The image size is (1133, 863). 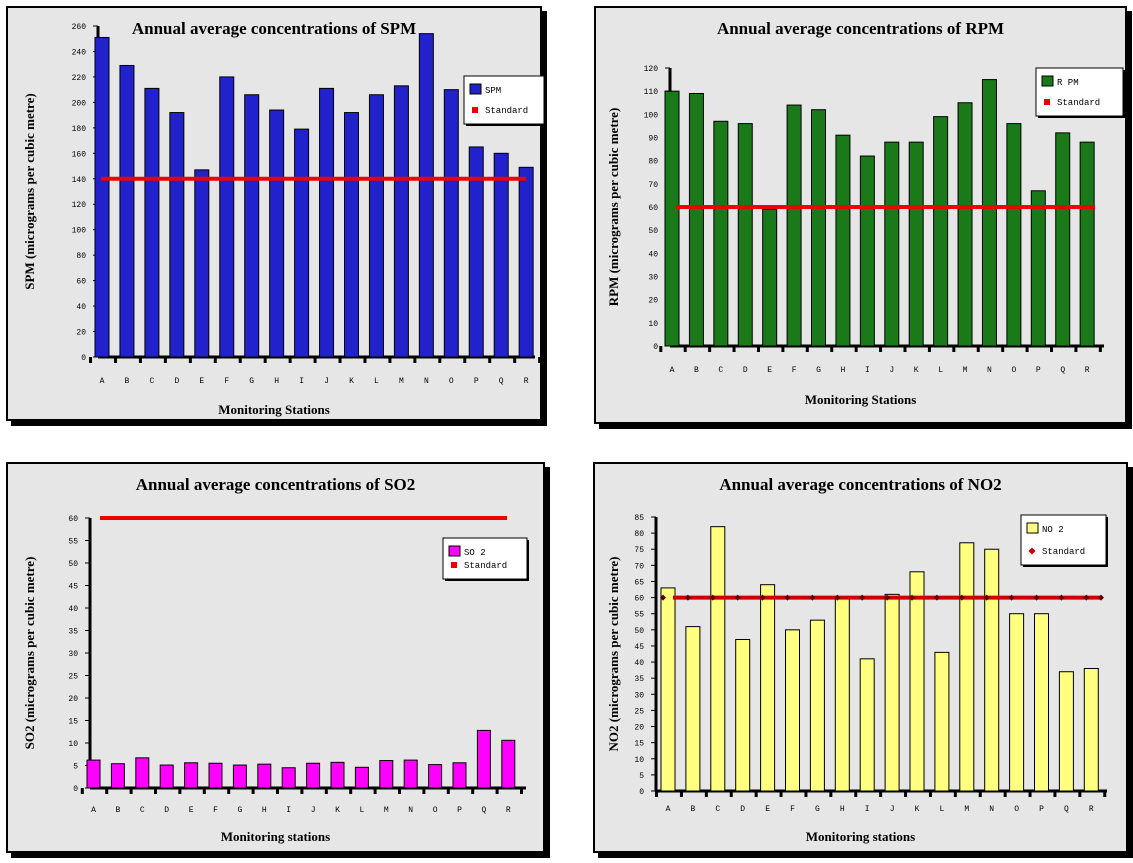 I want to click on x-tick-label: H, so click(x=842, y=809).